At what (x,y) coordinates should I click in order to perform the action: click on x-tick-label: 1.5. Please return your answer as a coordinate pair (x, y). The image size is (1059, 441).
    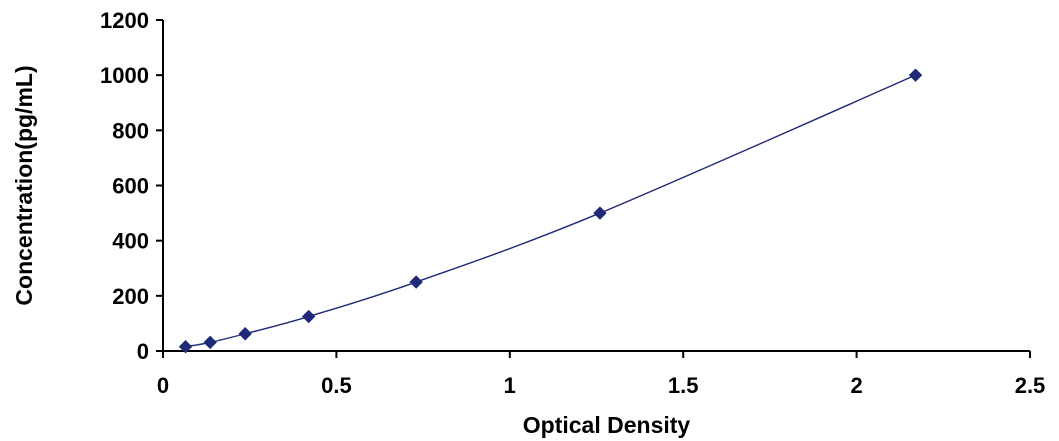
    Looking at the image, I should click on (683, 385).